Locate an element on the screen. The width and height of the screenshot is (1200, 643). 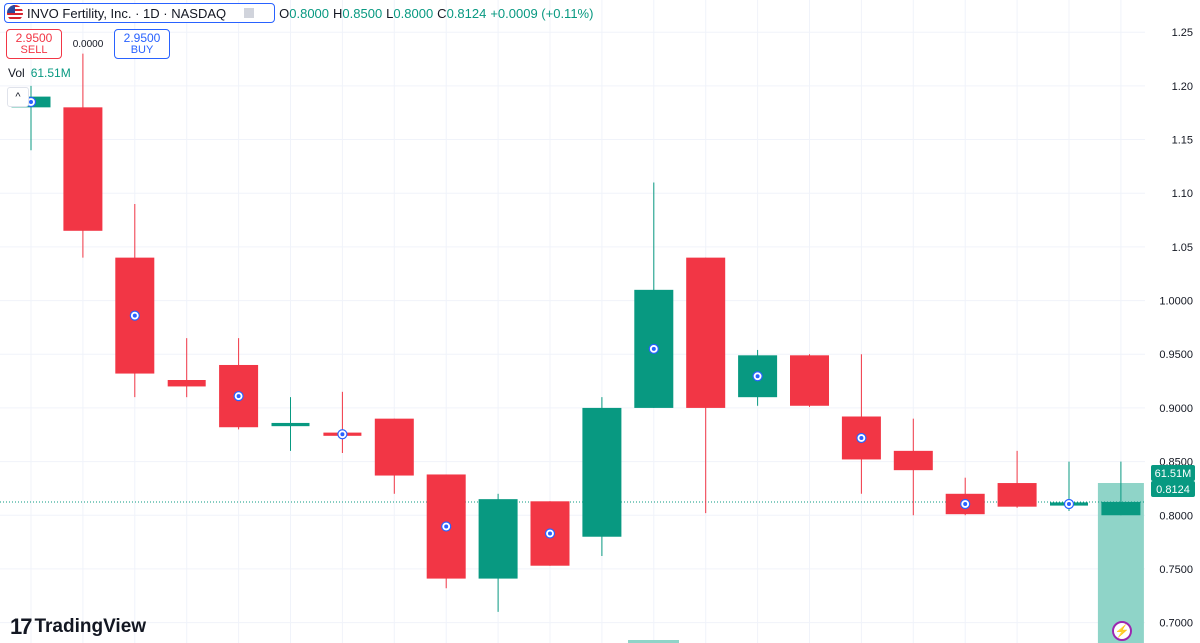
y-tick-label: 0.9000 is located at coordinates (1176, 409).